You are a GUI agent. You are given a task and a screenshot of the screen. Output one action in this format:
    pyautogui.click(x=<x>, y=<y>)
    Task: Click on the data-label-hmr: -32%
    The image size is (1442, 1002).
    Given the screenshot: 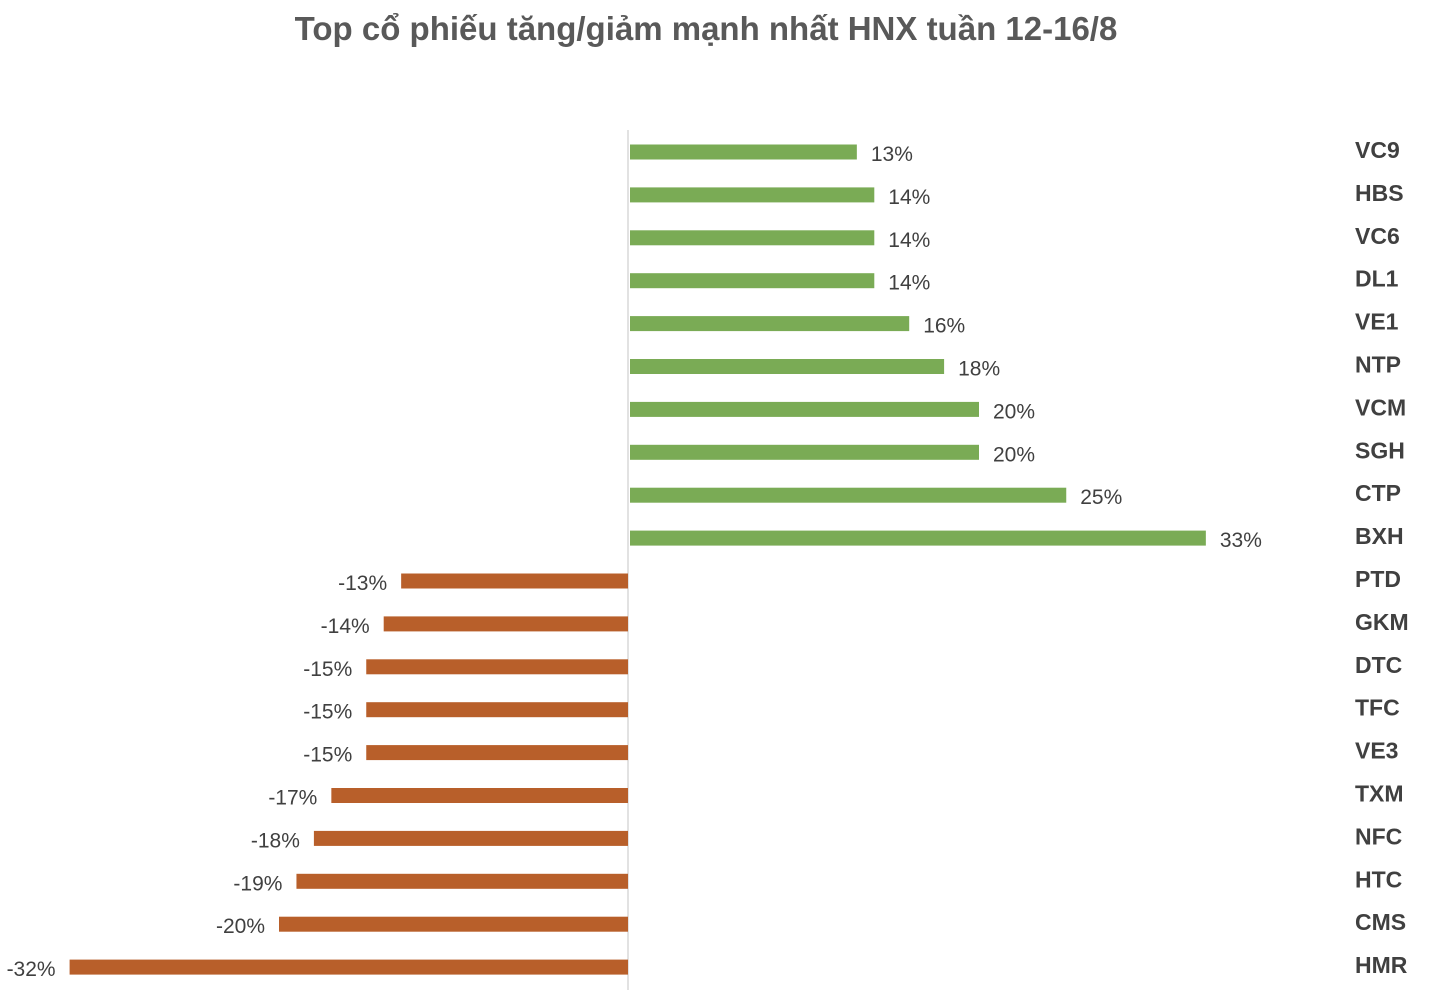 What is the action you would take?
    pyautogui.click(x=31, y=969)
    